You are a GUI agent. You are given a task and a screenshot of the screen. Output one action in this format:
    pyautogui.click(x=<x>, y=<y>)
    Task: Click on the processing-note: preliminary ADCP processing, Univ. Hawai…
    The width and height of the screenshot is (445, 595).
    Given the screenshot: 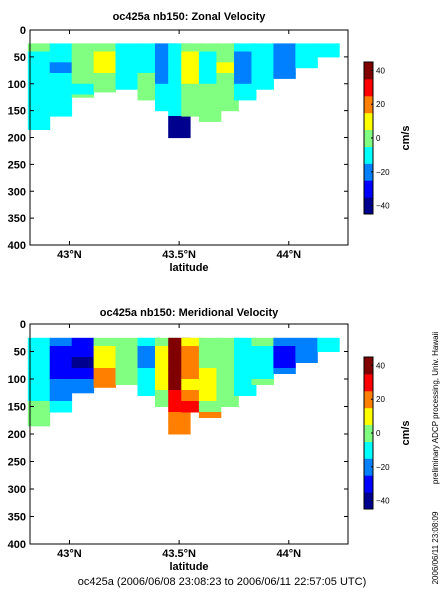 What is the action you would take?
    pyautogui.click(x=435, y=408)
    